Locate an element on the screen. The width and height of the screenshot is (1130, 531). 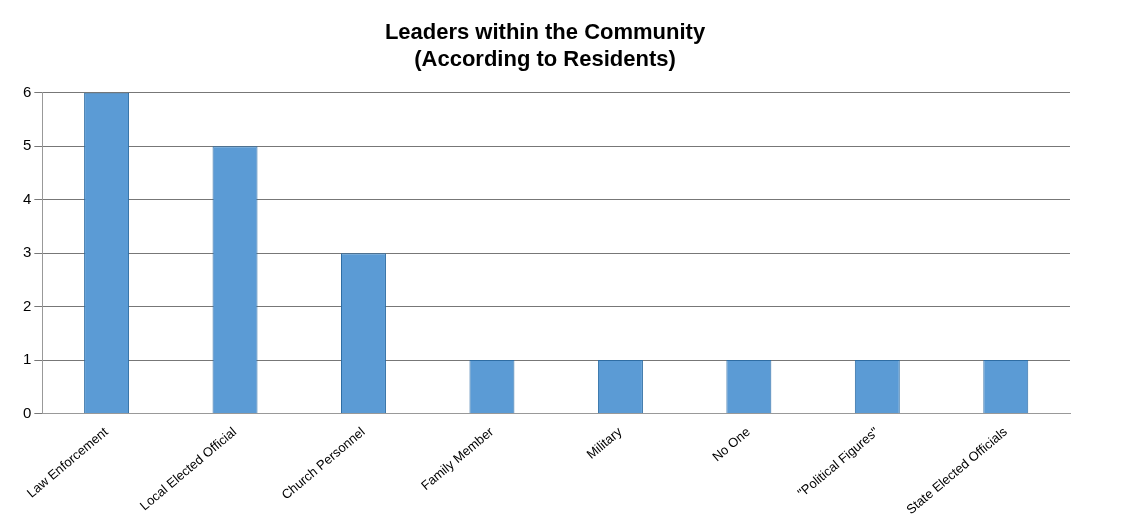
y-tick-label: 1 is located at coordinates (27, 359).